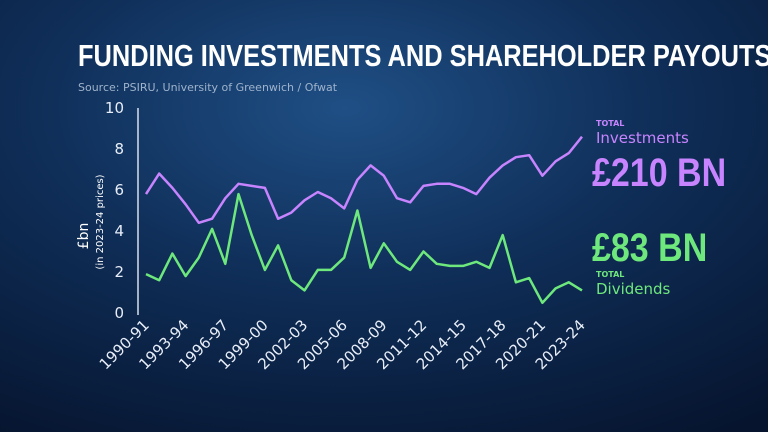 Image resolution: width=768 pixels, height=436 pixels. What do you see at coordinates (642, 138) in the screenshot?
I see `legend-label: Investments` at bounding box center [642, 138].